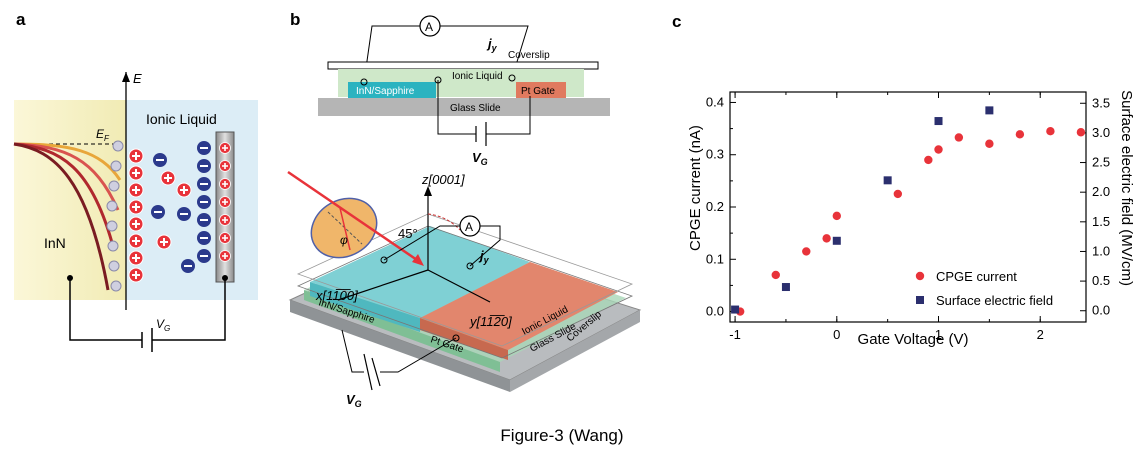 This screenshot has width=1148, height=461. Describe the element at coordinates (408, 233) in the screenshot. I see `angle-label: 45°` at that location.